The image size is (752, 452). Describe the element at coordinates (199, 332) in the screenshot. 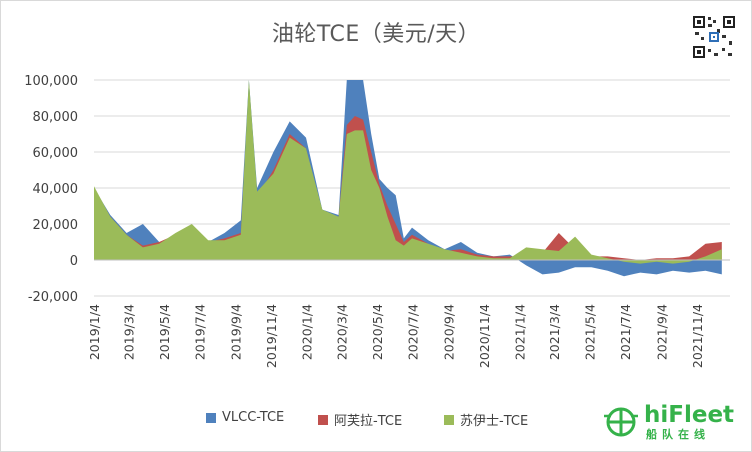

I see `x-tick-label: 2019/7/4` at that location.